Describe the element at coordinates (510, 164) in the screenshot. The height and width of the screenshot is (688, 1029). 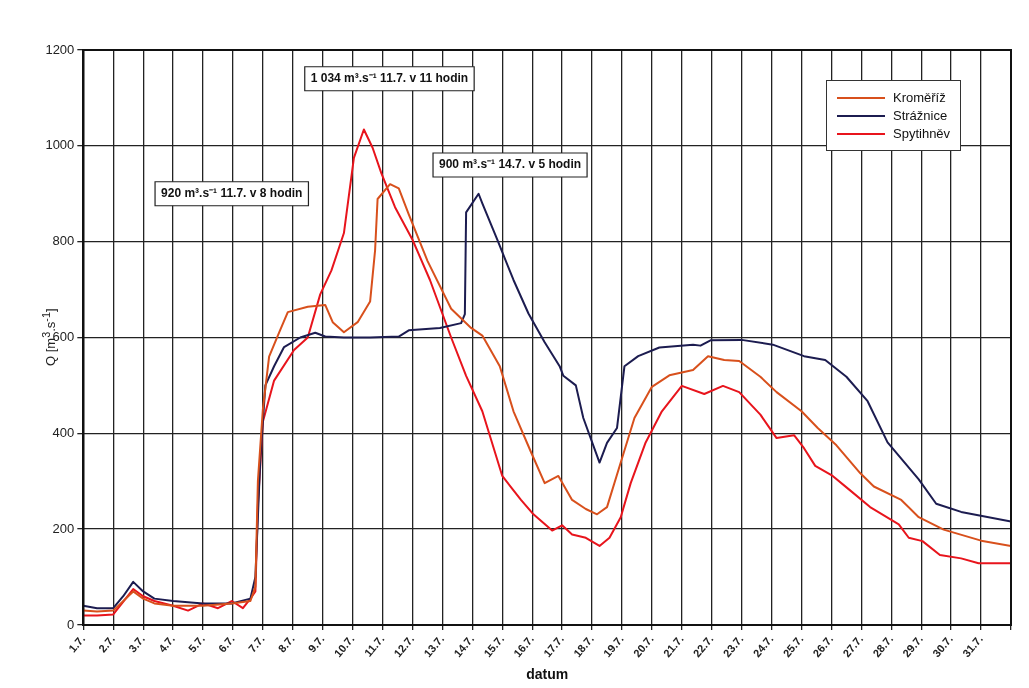
I see `annotation: 900 m³.s⁻¹ 14.7. v 5 hodin` at that location.